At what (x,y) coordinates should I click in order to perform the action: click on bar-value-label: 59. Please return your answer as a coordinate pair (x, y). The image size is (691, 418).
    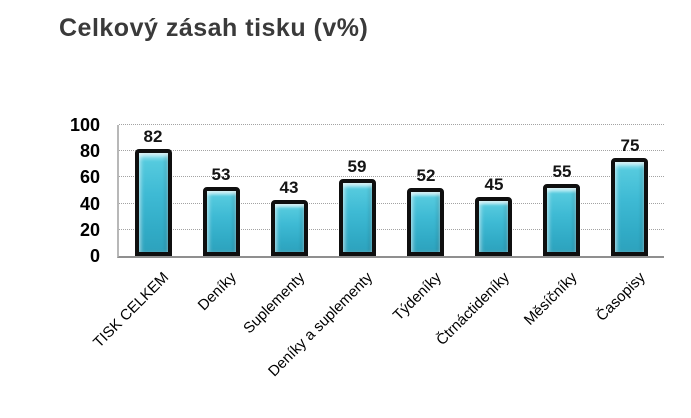
    Looking at the image, I should click on (357, 166).